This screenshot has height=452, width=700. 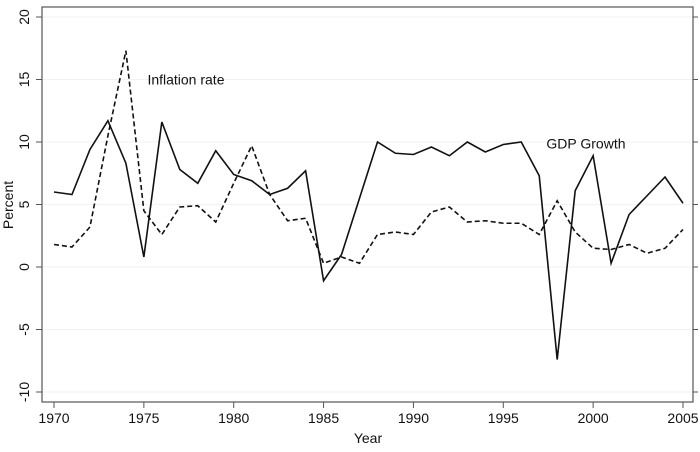 I want to click on x-tick-label: 1985, so click(x=323, y=418).